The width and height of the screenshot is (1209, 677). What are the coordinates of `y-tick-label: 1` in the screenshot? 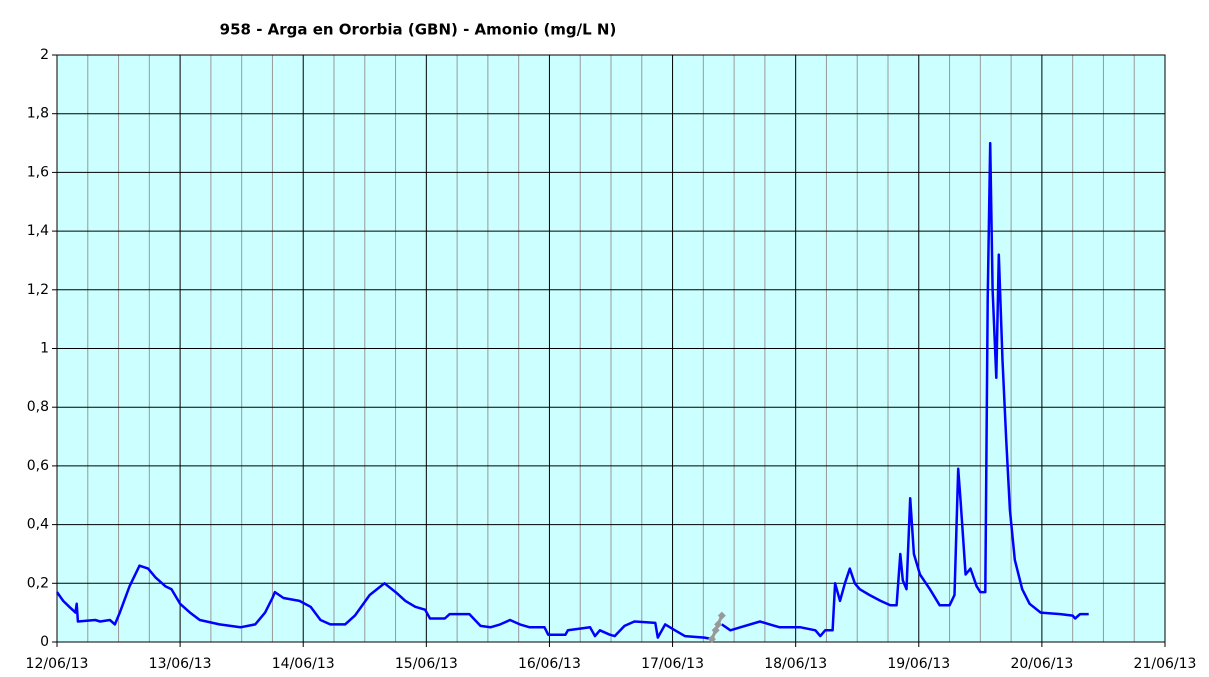 It's located at (44, 349).